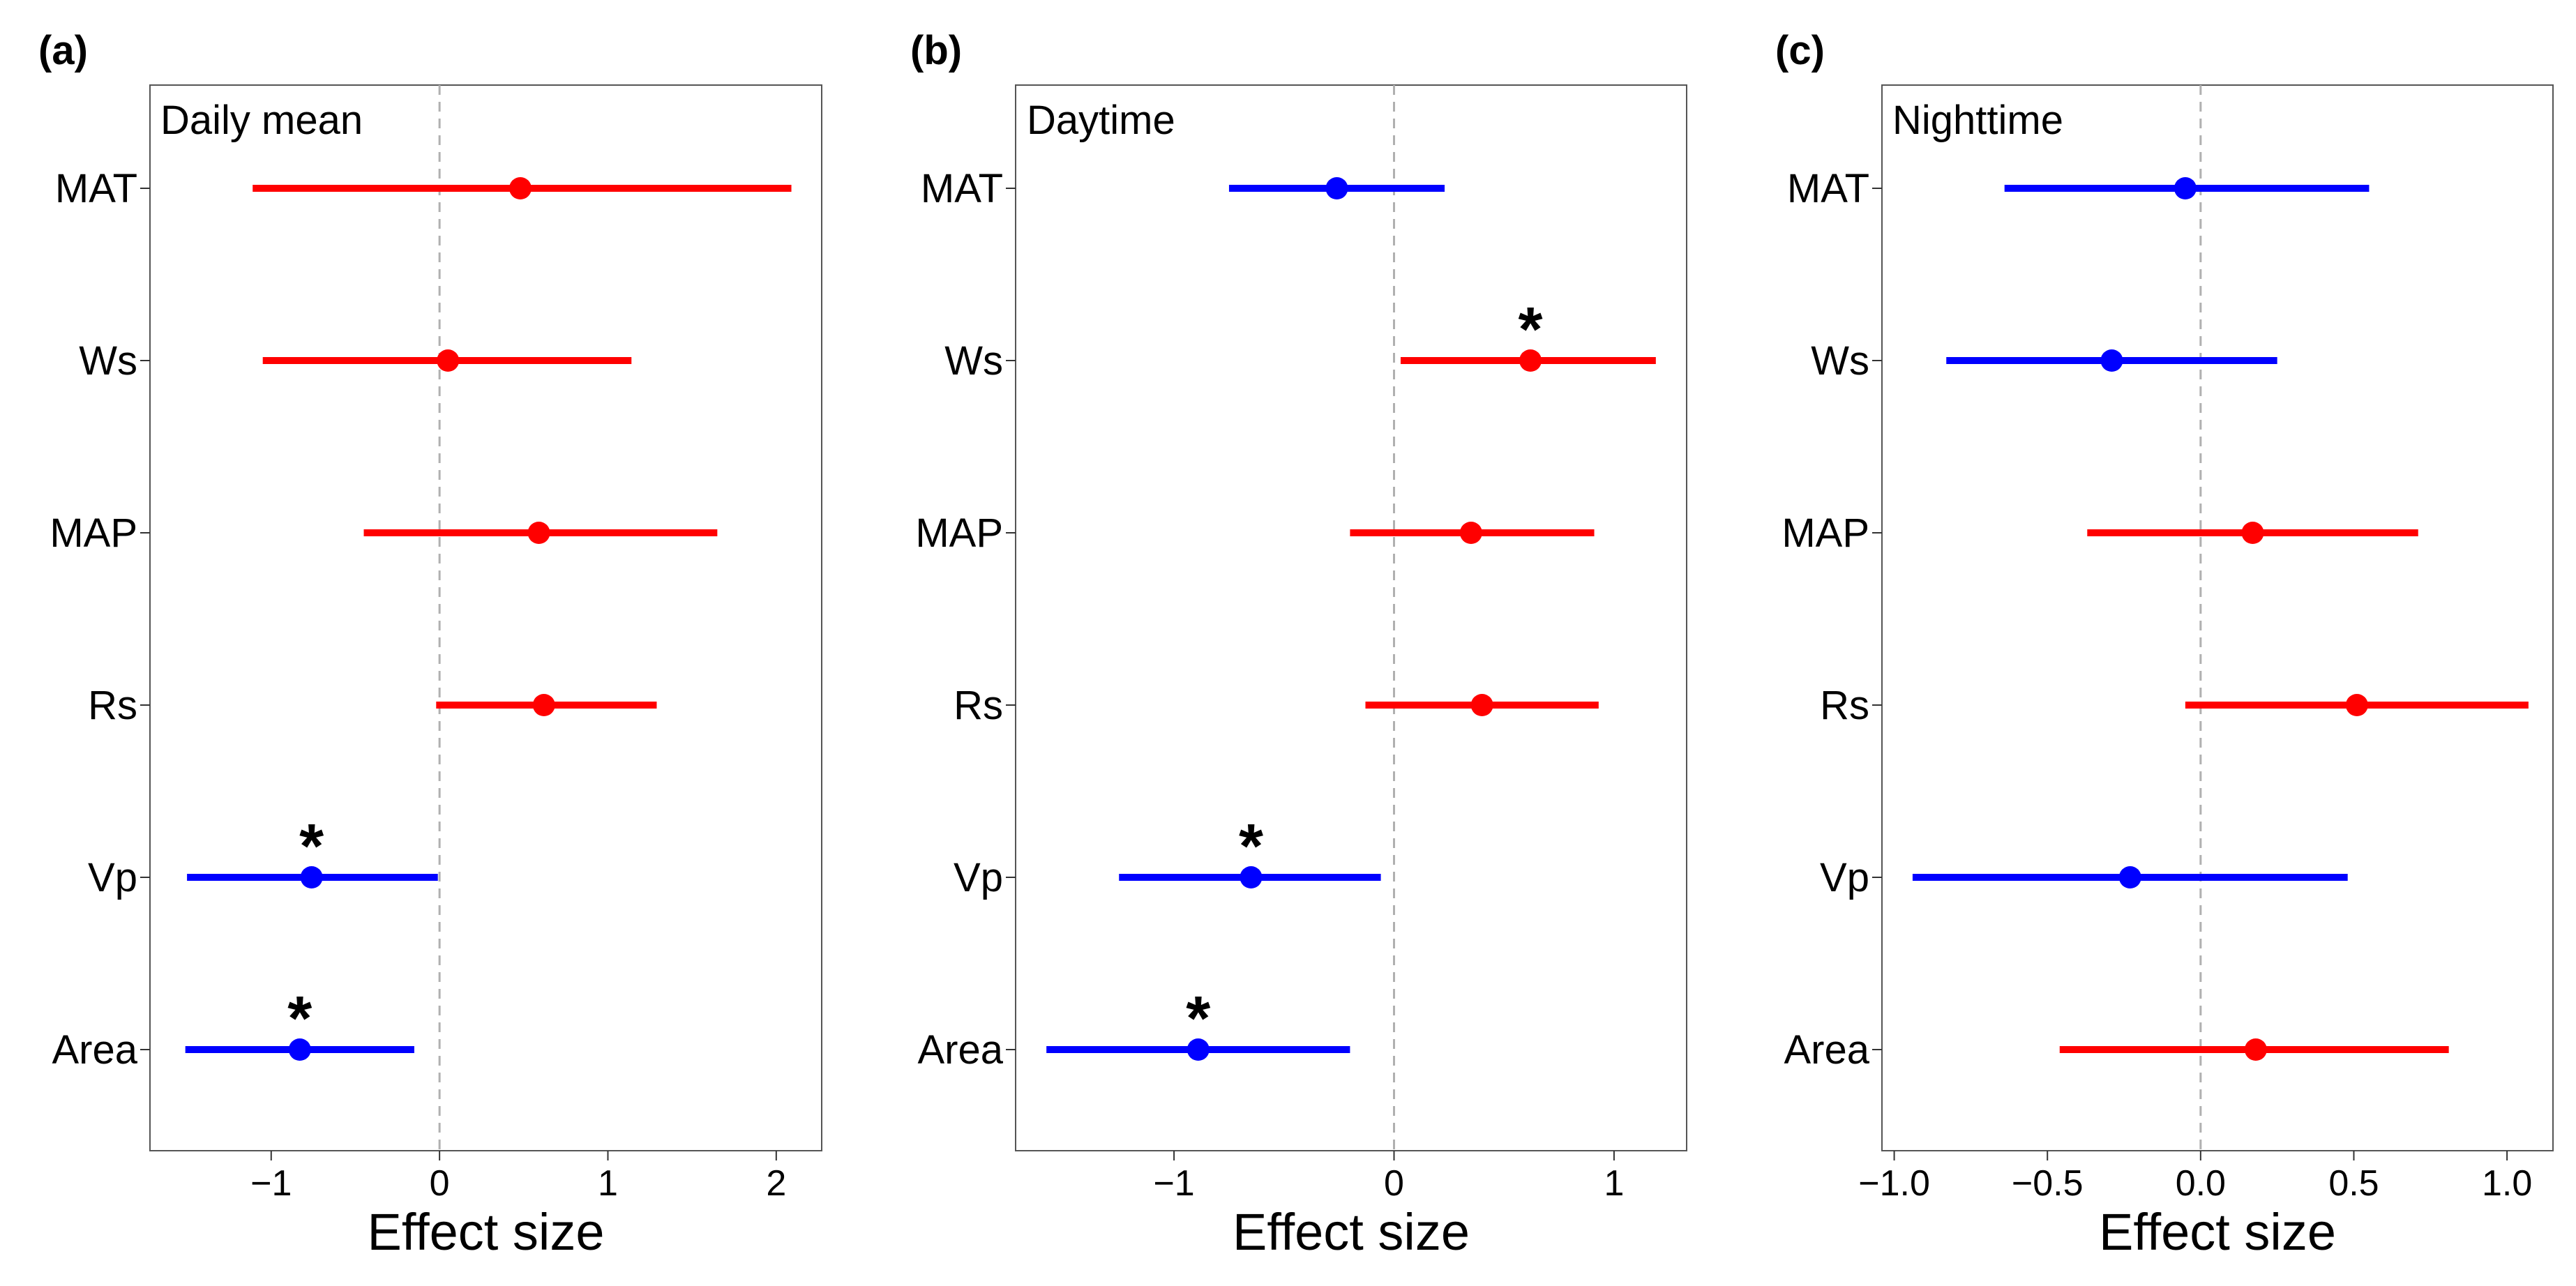 The height and width of the screenshot is (1286, 2576). What do you see at coordinates (2201, 1184) in the screenshot?
I see `x-tick-label: 0.0` at bounding box center [2201, 1184].